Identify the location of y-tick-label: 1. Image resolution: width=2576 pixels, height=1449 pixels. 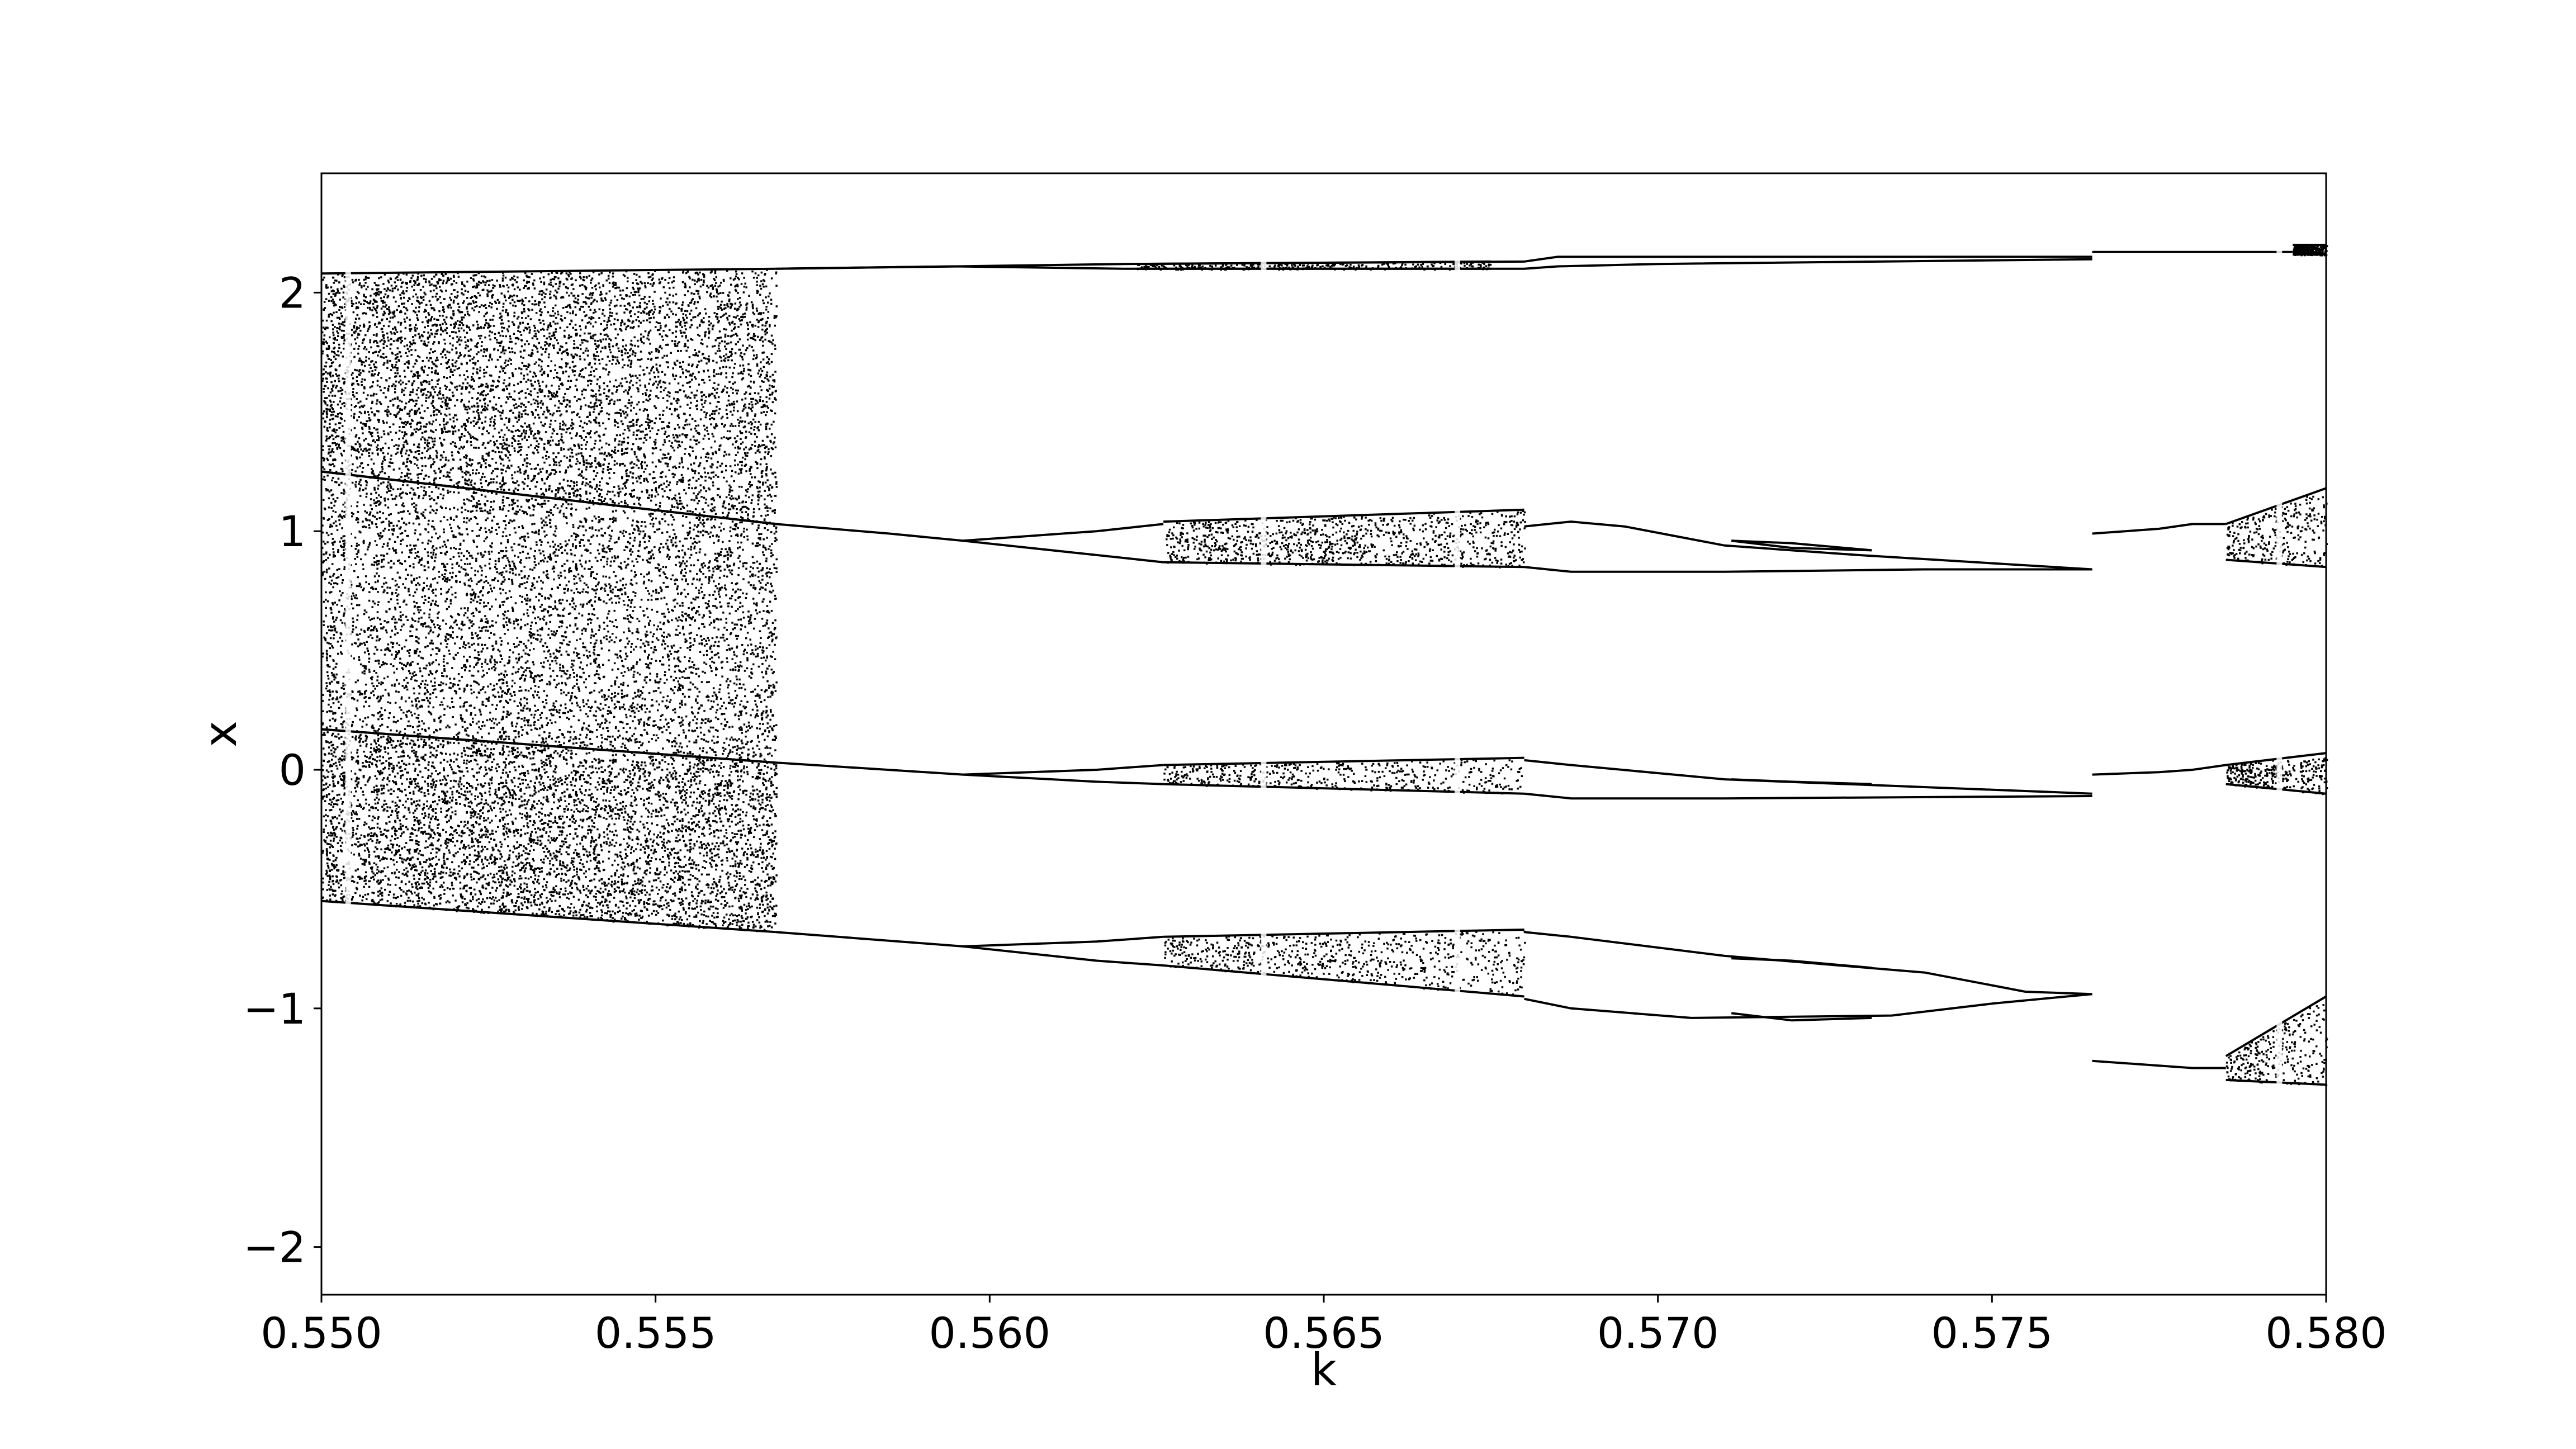
(292, 531).